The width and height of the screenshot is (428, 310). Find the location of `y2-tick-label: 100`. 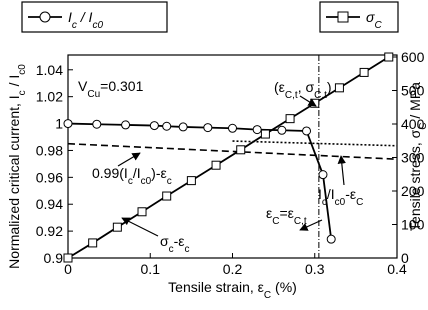

y2-tick-label: 100 is located at coordinates (413, 225).